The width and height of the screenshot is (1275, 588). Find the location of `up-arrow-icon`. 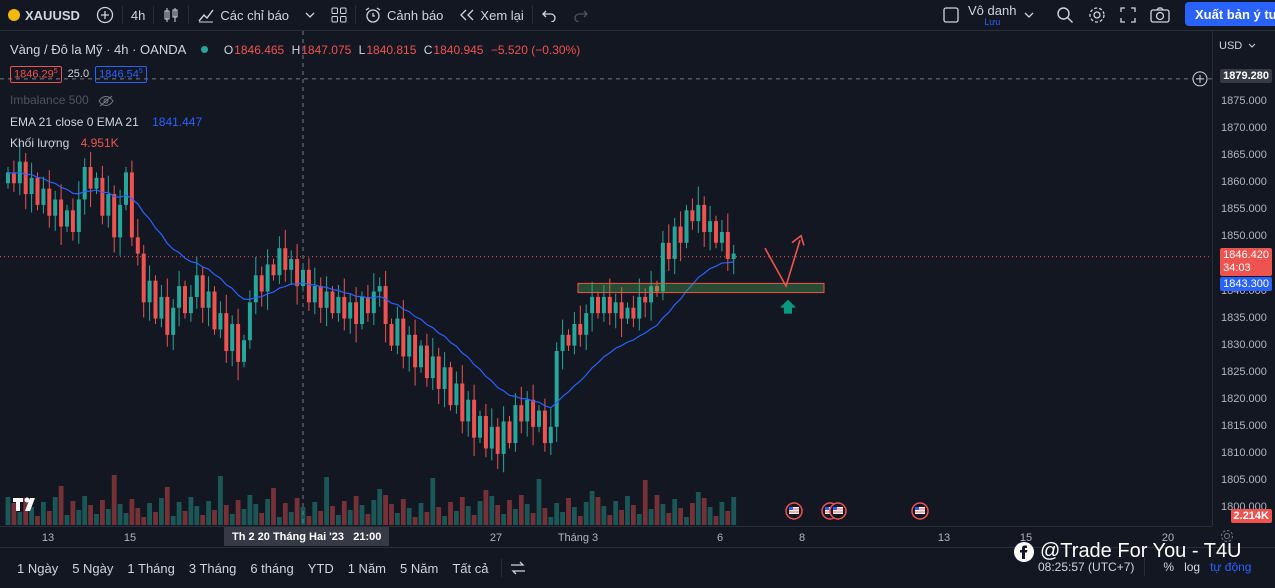

up-arrow-icon is located at coordinates (788, 306).